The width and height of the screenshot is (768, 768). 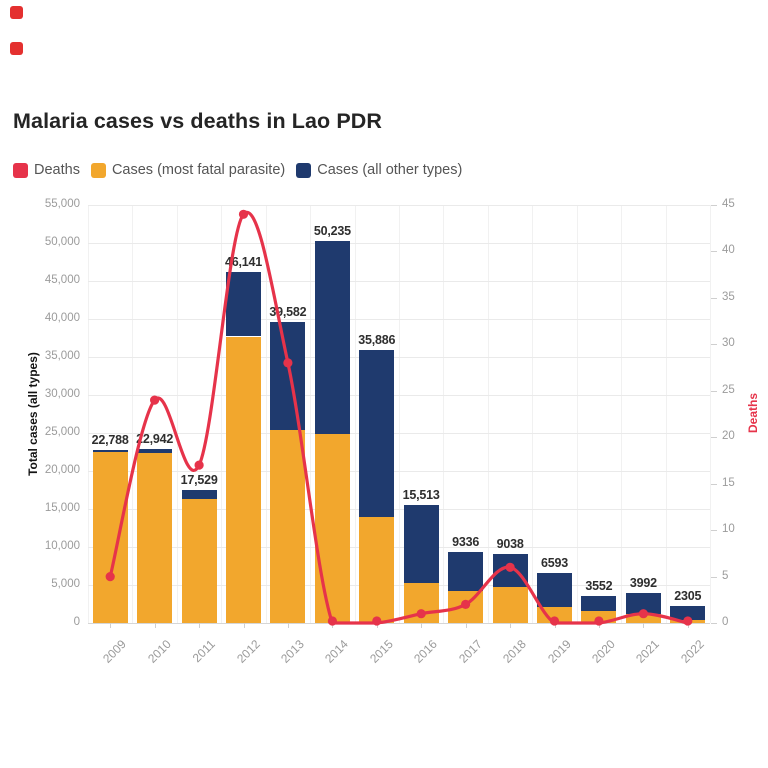 What do you see at coordinates (203, 651) in the screenshot?
I see `x-tick-label-2011: 2011` at bounding box center [203, 651].